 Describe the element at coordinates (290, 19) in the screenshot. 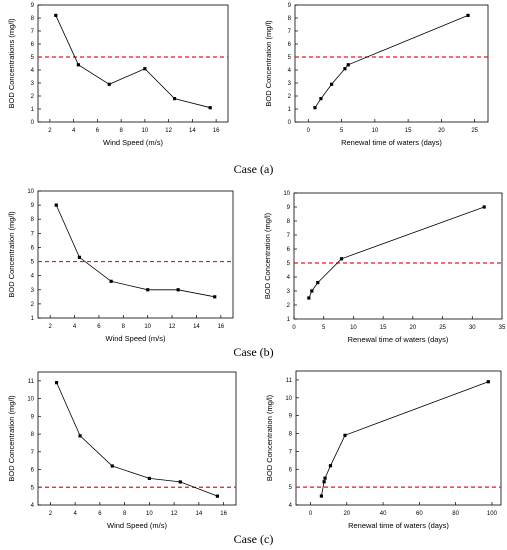

I see `y-tick-label-a-right: 8` at that location.